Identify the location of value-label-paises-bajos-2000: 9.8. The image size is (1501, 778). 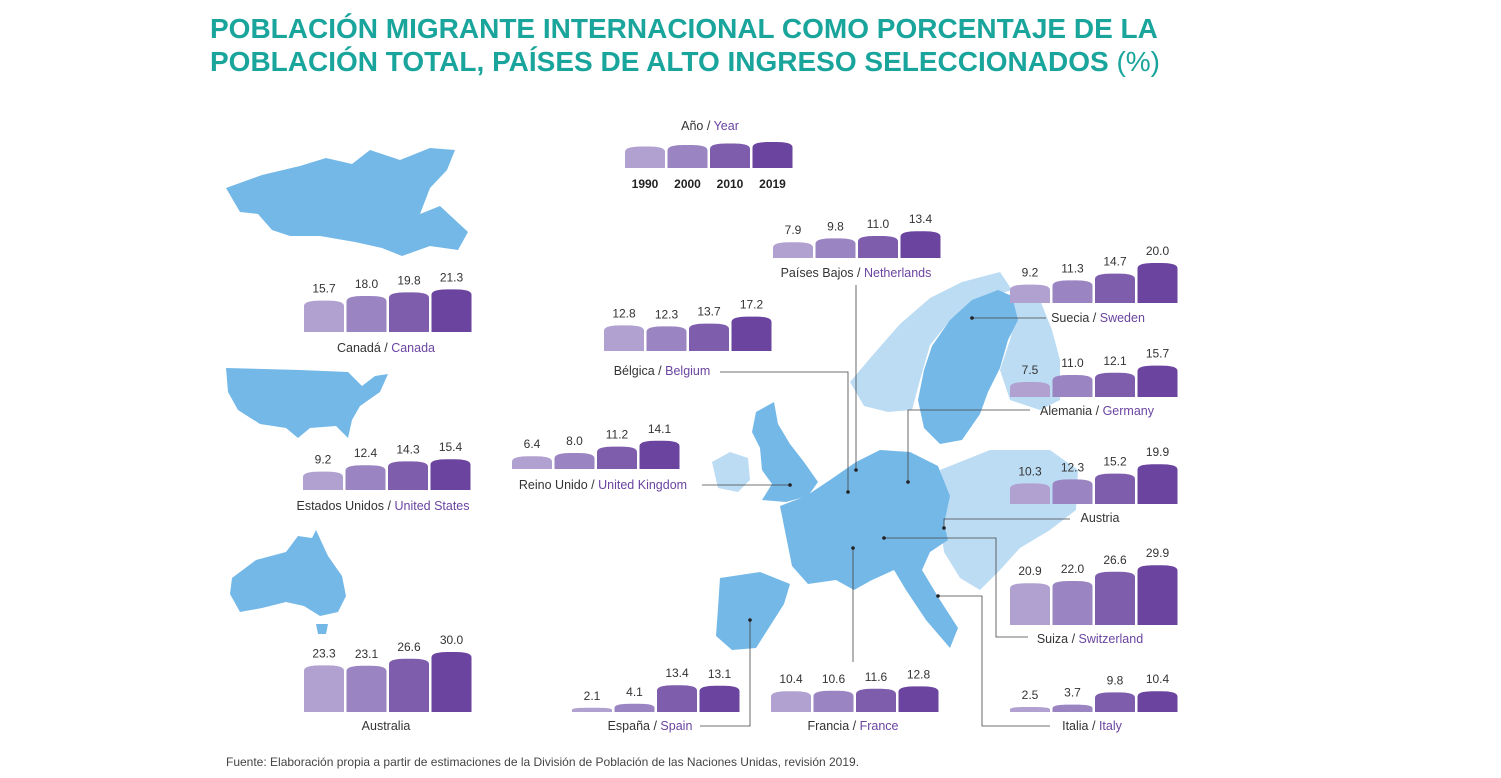
(835, 226).